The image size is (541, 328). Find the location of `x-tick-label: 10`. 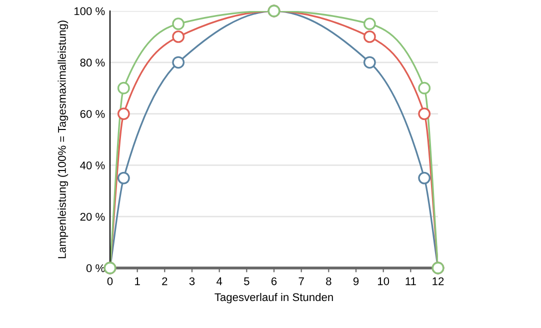

x-tick-label: 10 is located at coordinates (384, 281).